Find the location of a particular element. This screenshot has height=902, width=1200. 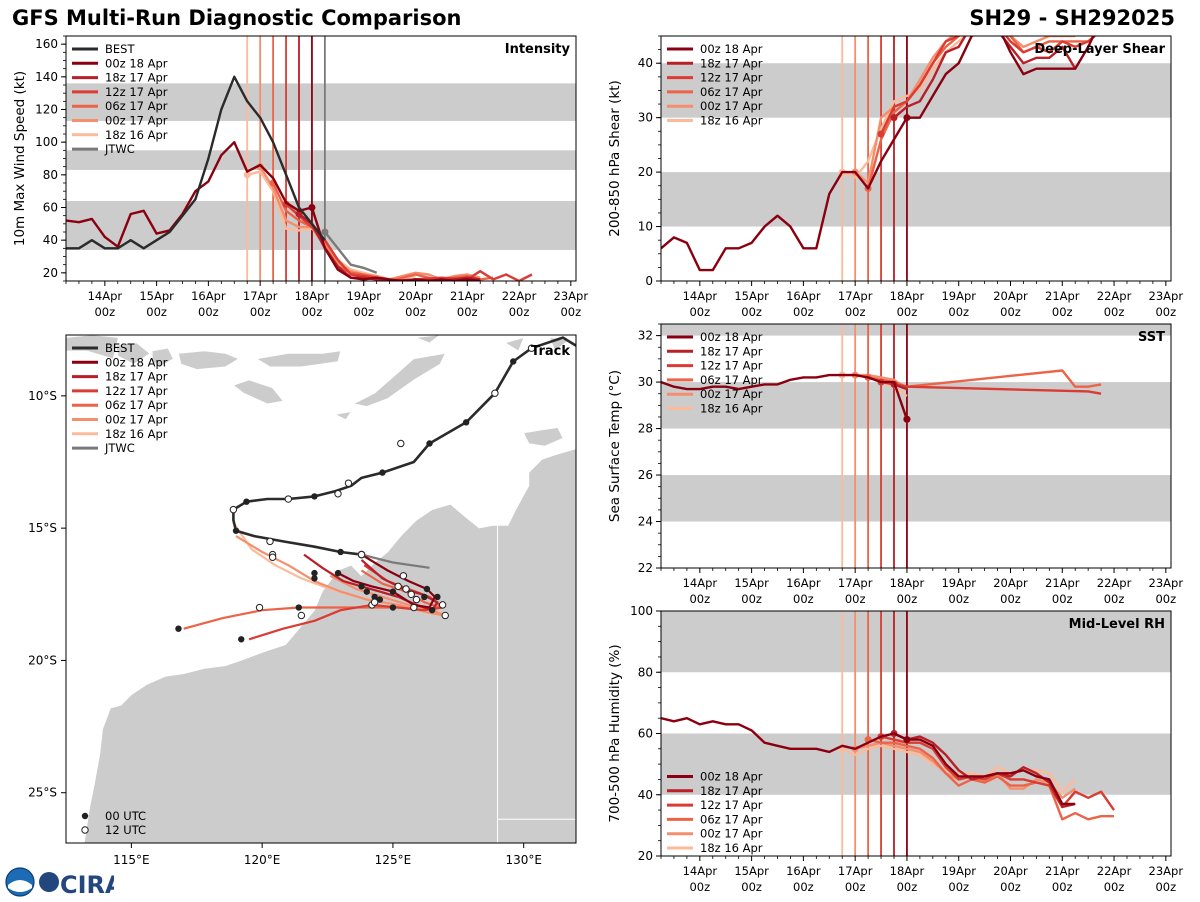

shear-plot-area is located at coordinates (879, 158).